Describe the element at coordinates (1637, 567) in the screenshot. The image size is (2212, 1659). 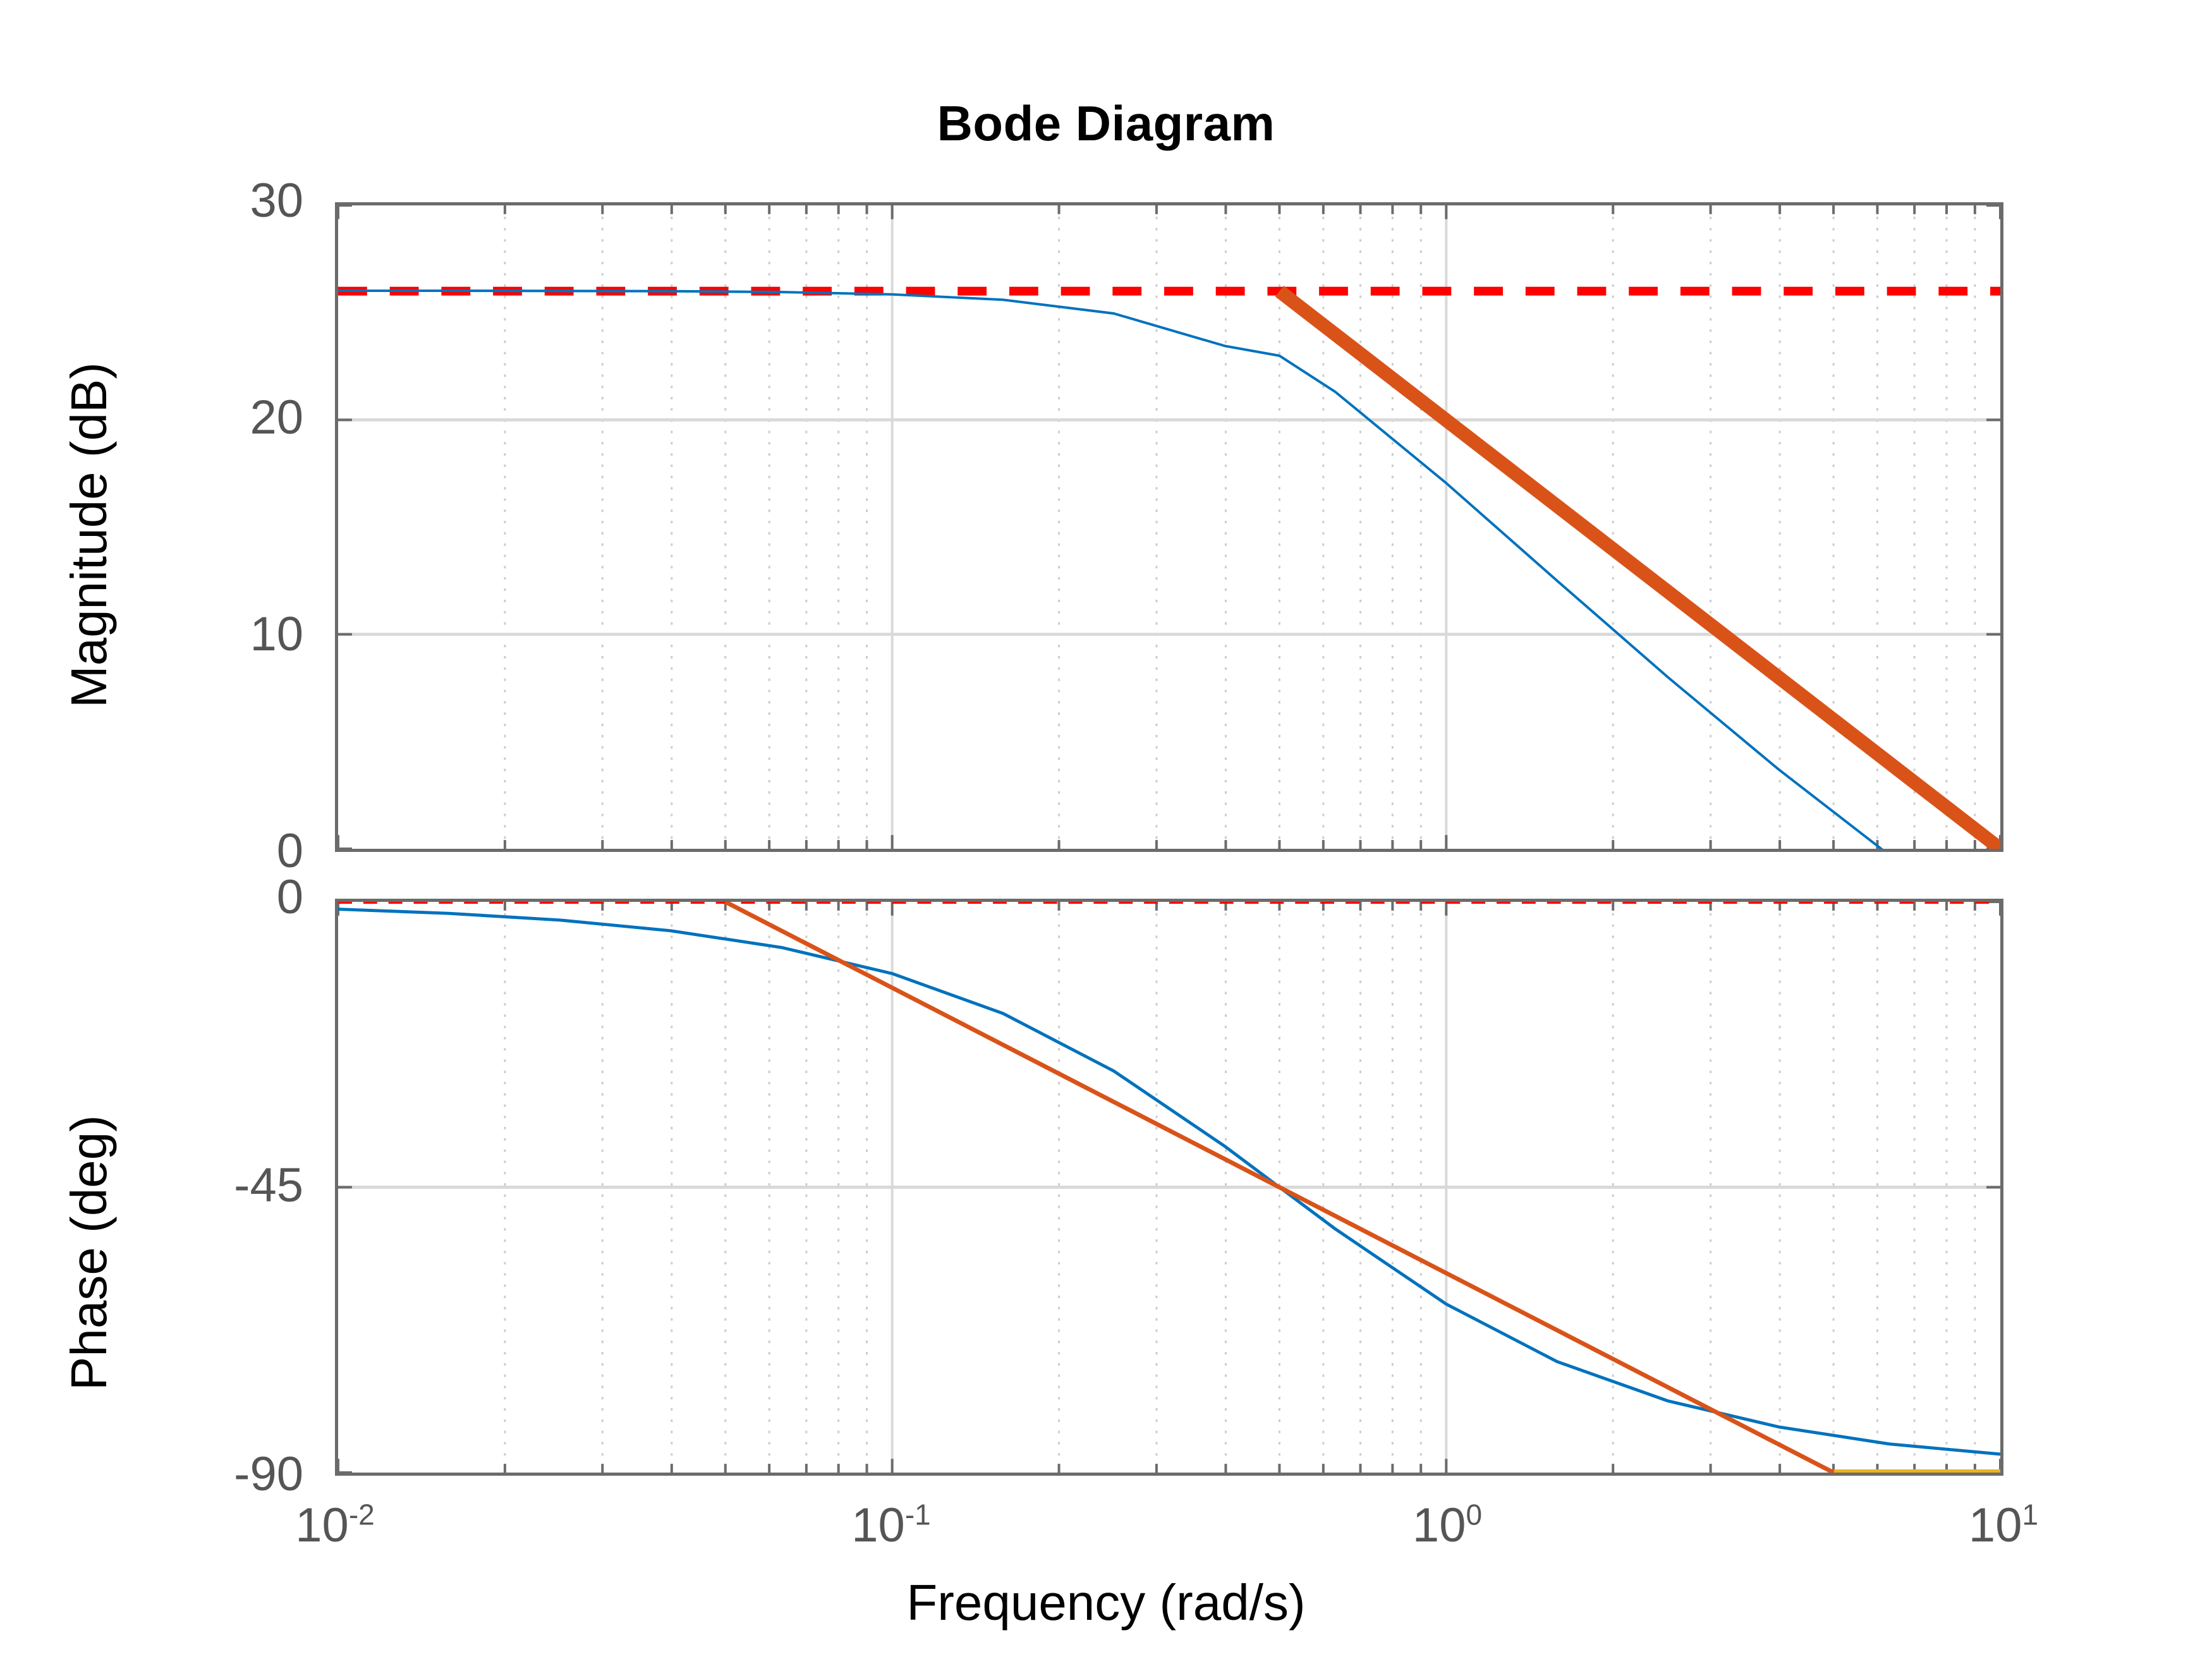
I see `series-high-frequency-20-db-dec-asymptote` at that location.